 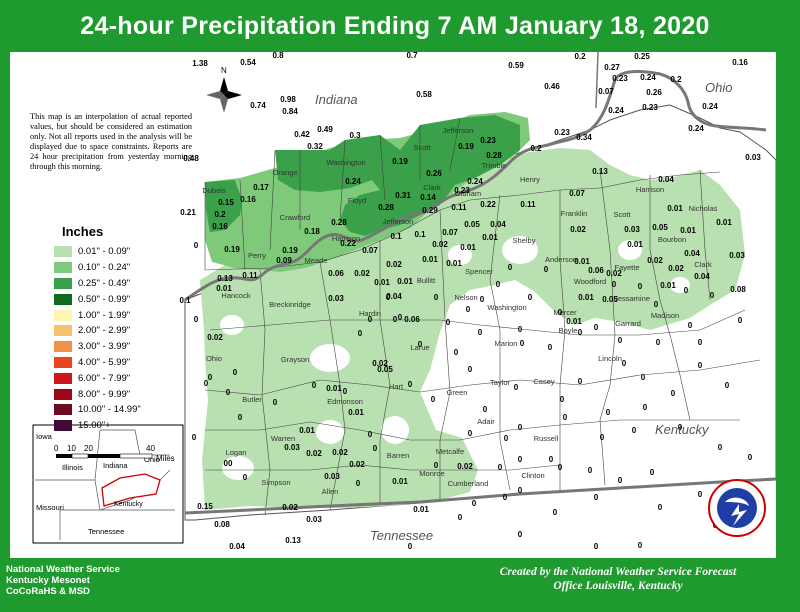 I want to click on north-label: N, so click(x=224, y=70).